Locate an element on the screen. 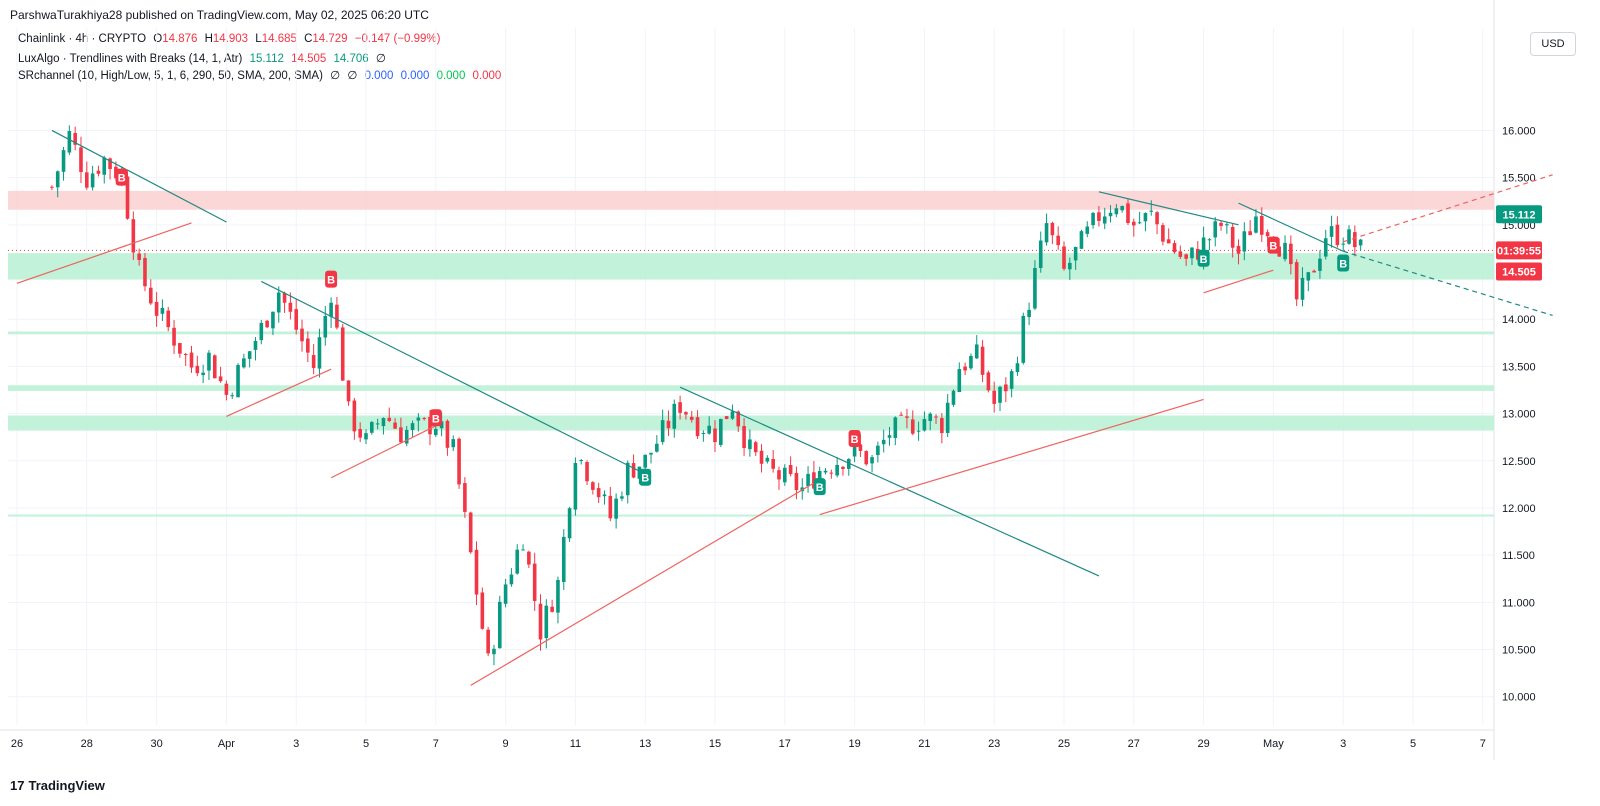 The width and height of the screenshot is (1600, 806). indicator-1-value-3: 14.706 is located at coordinates (351, 59).